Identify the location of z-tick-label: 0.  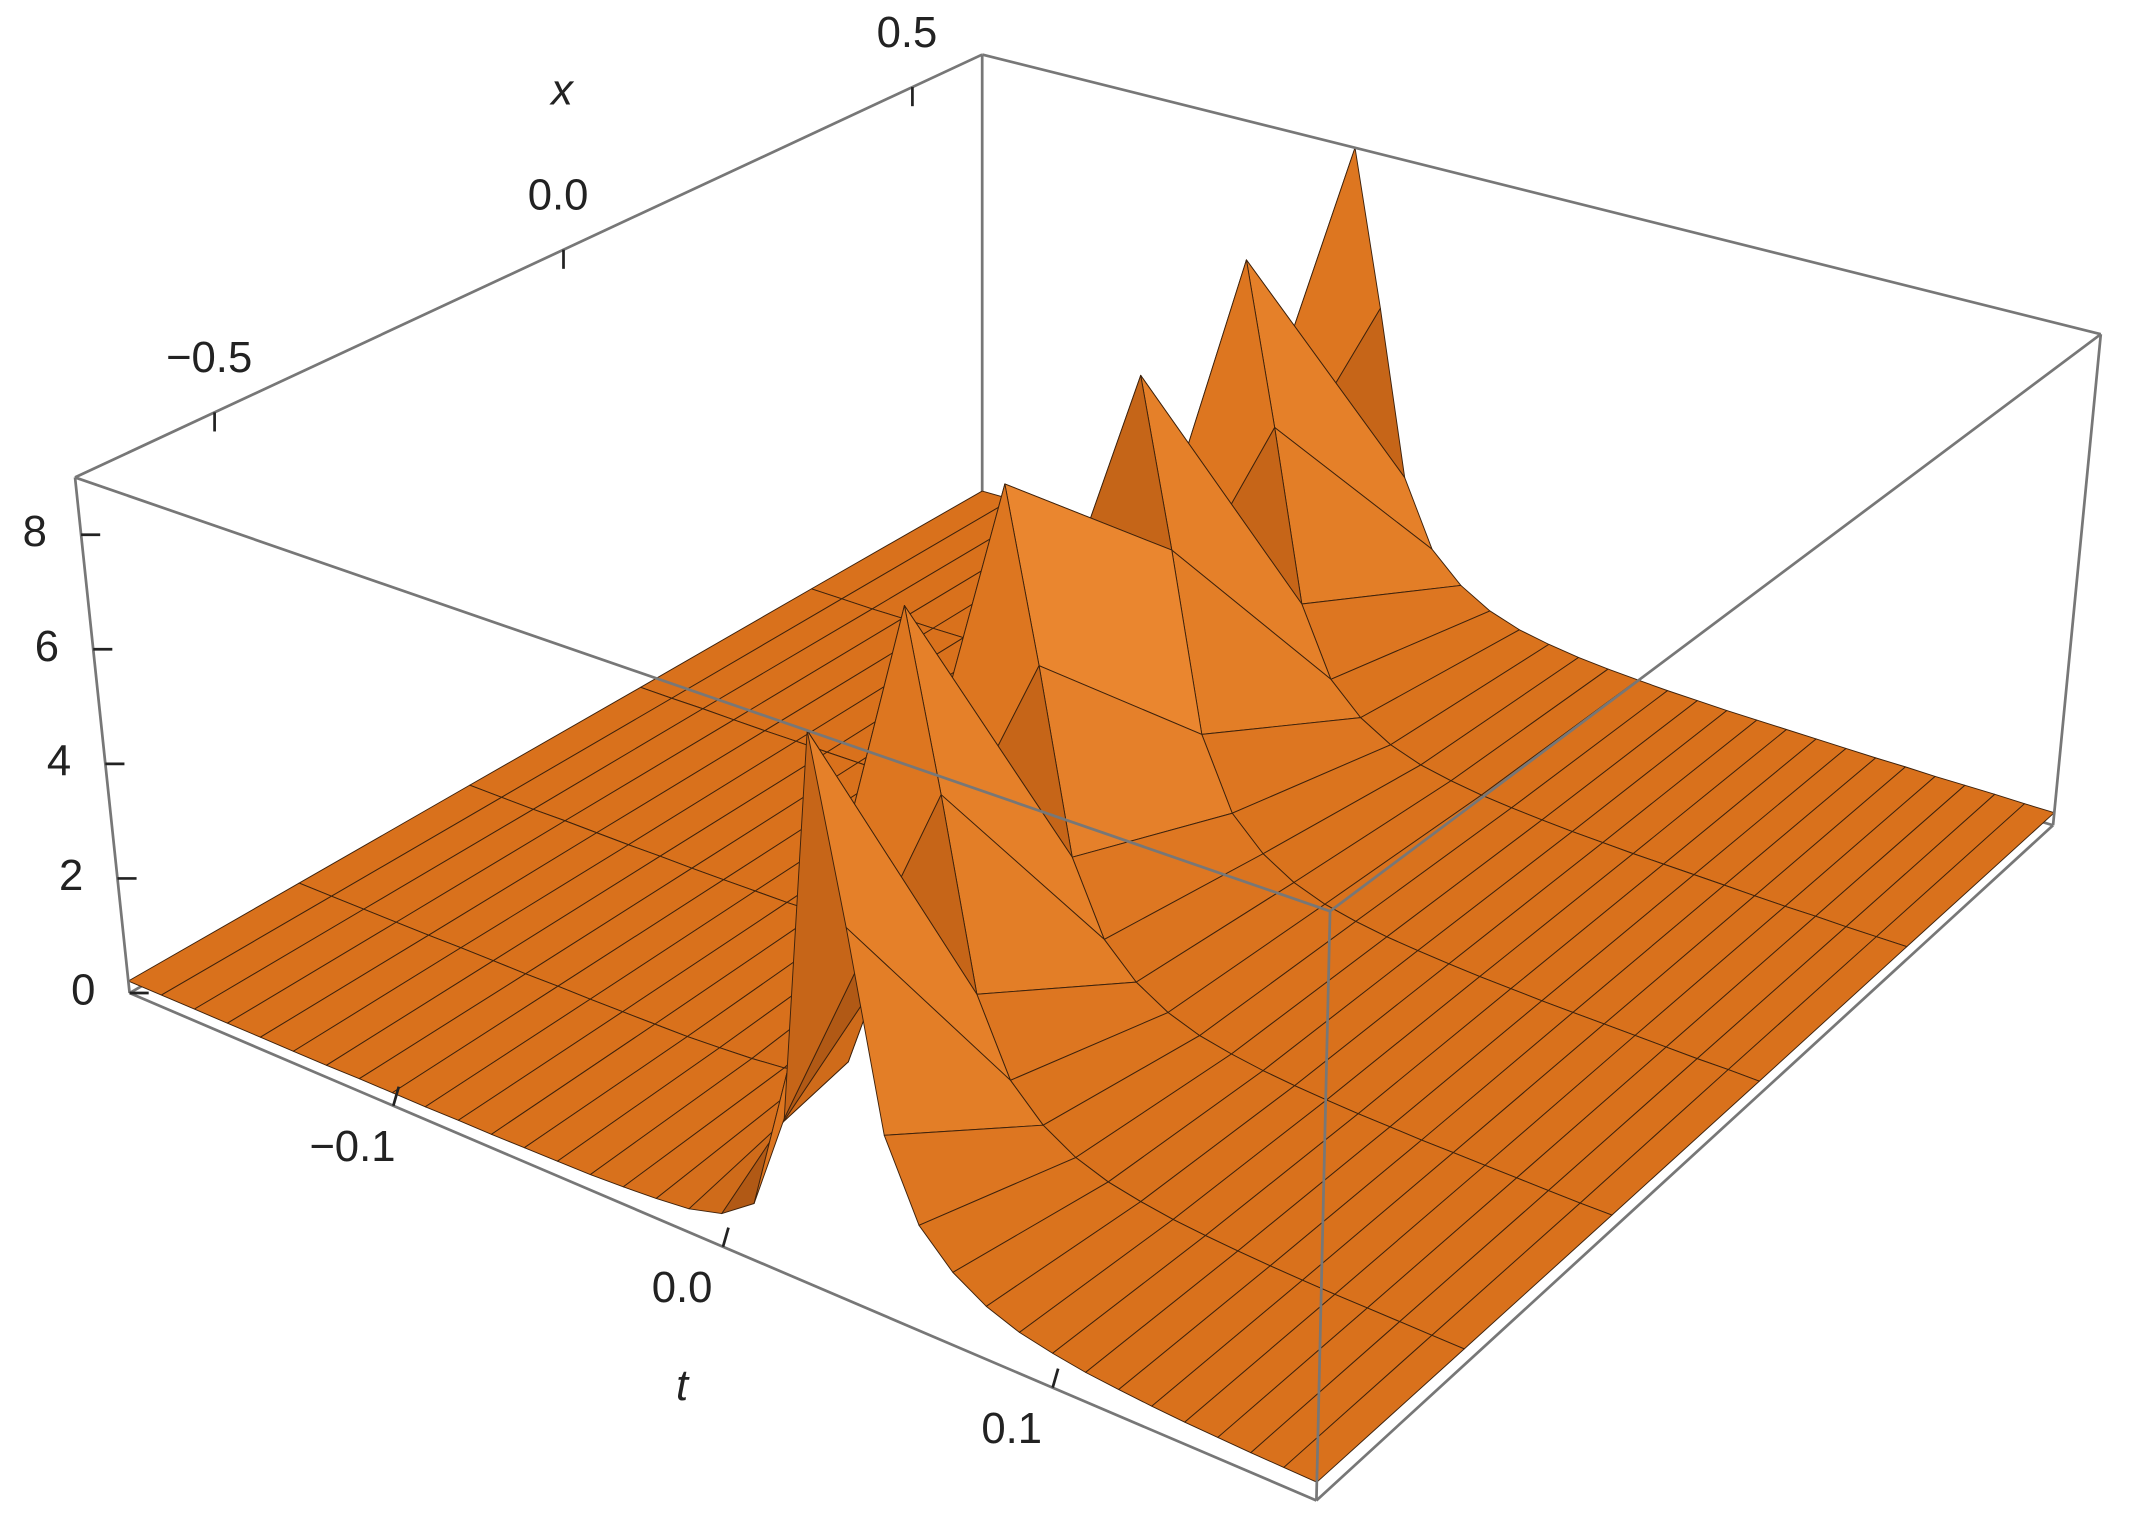
(83, 990).